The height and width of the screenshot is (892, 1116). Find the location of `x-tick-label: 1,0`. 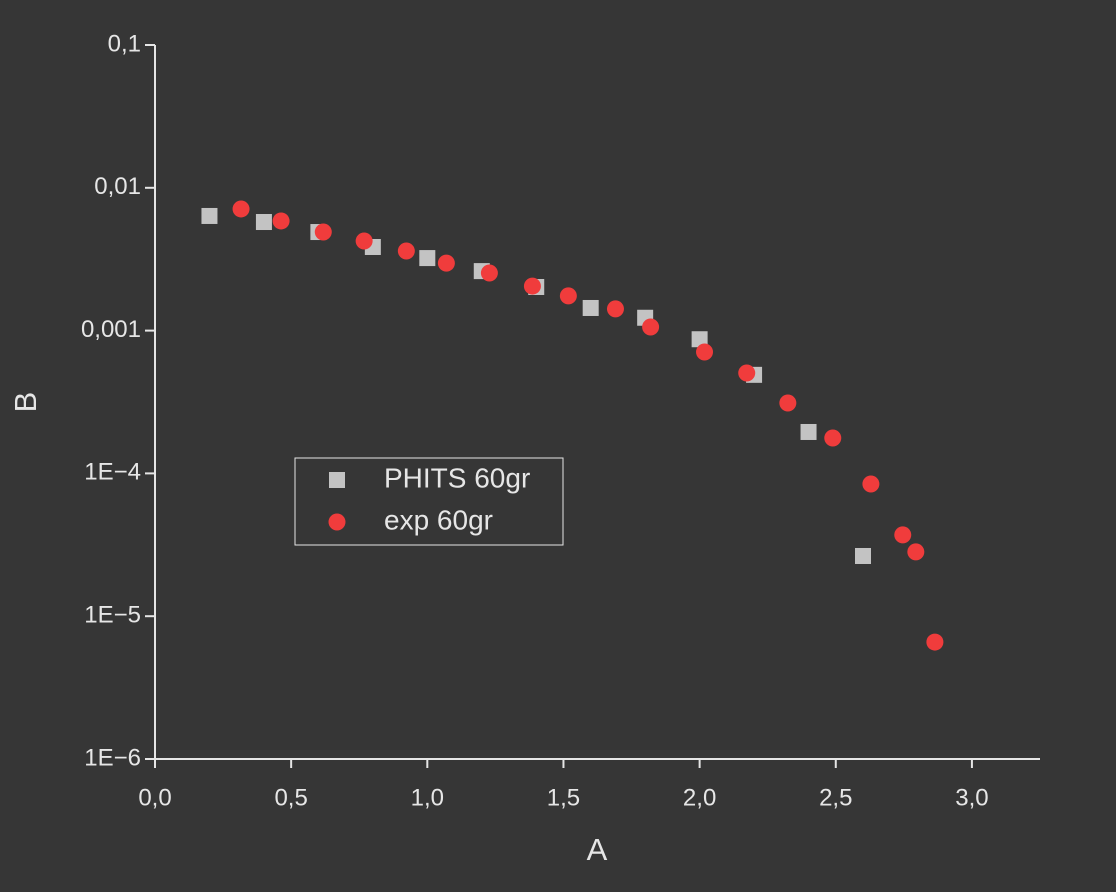

x-tick-label: 1,0 is located at coordinates (427, 797).